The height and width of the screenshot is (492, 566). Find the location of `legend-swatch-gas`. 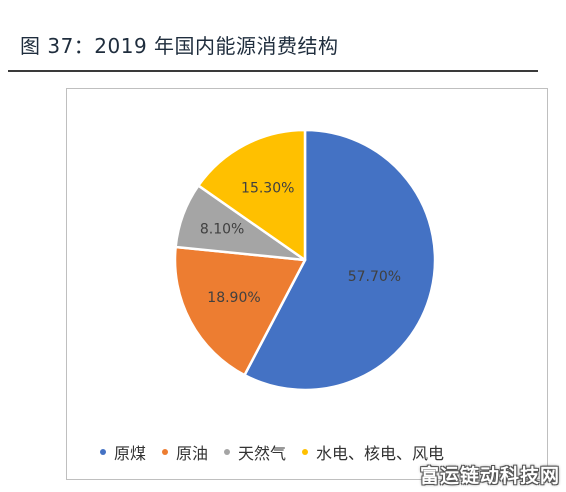

legend-swatch-gas is located at coordinates (227, 452).